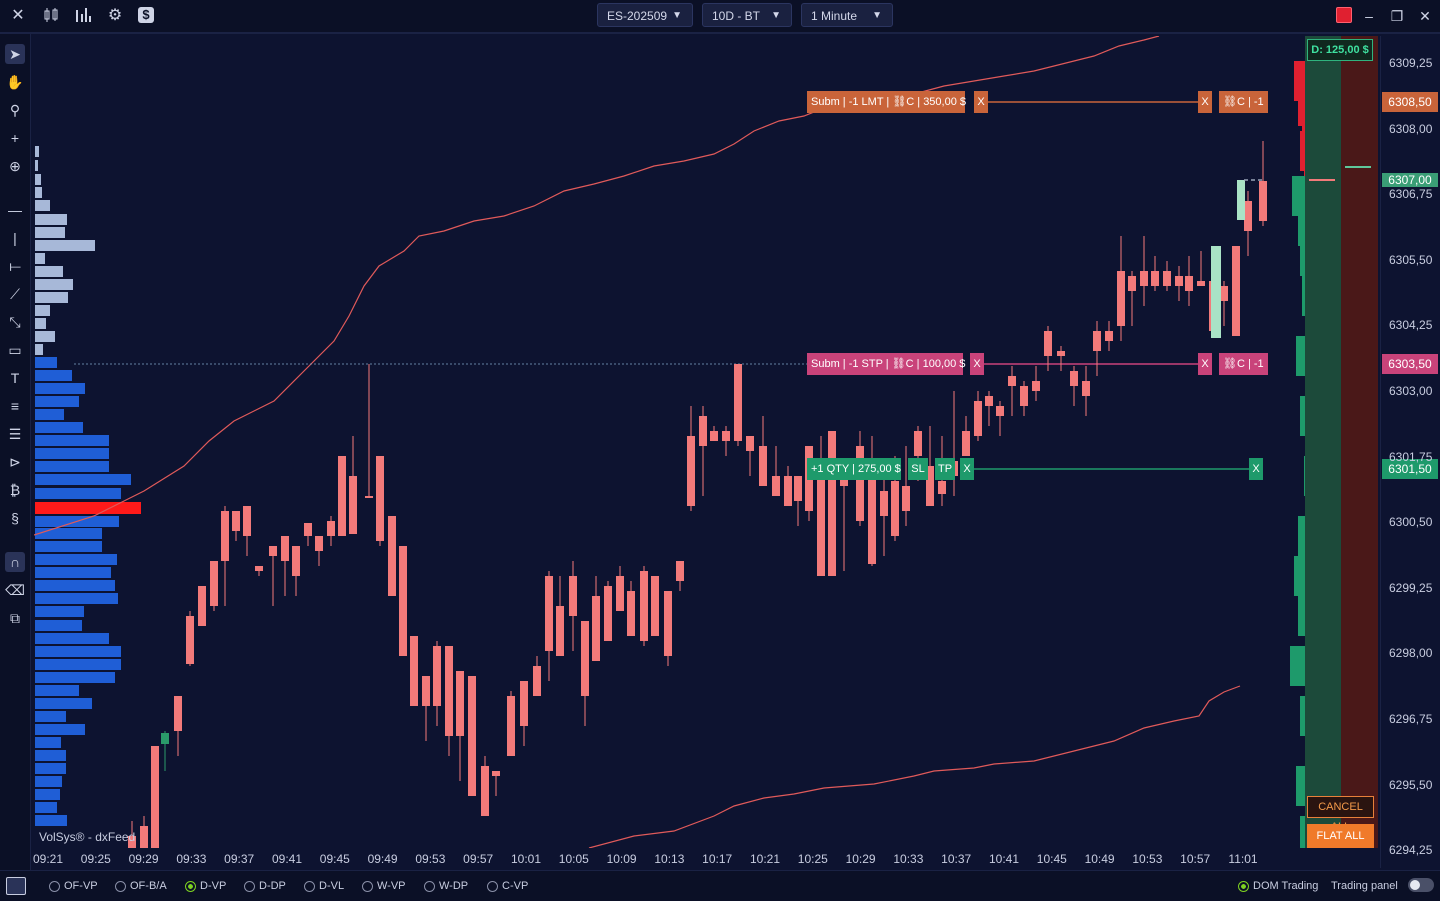 Image resolution: width=1440 pixels, height=901 pixels. What do you see at coordinates (854, 469) in the screenshot?
I see `position-label: +1 QTY | 275,00 $` at bounding box center [854, 469].